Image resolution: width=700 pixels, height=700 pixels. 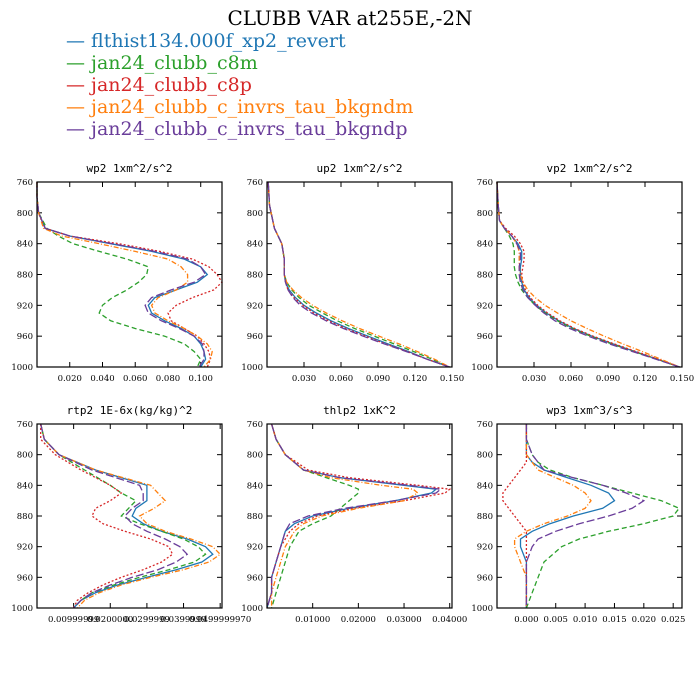 I want to click on panel-title: rtp2 1E-6x(kg/kg)^2, so click(x=130, y=410).